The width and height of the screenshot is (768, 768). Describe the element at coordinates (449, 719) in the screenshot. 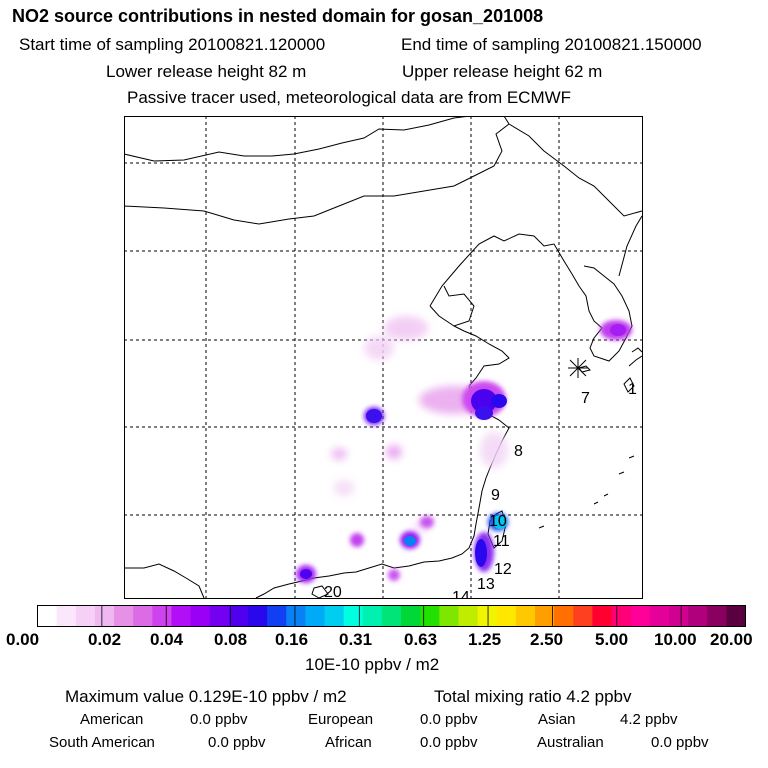

I see `european-value: 0.0 ppbv` at that location.